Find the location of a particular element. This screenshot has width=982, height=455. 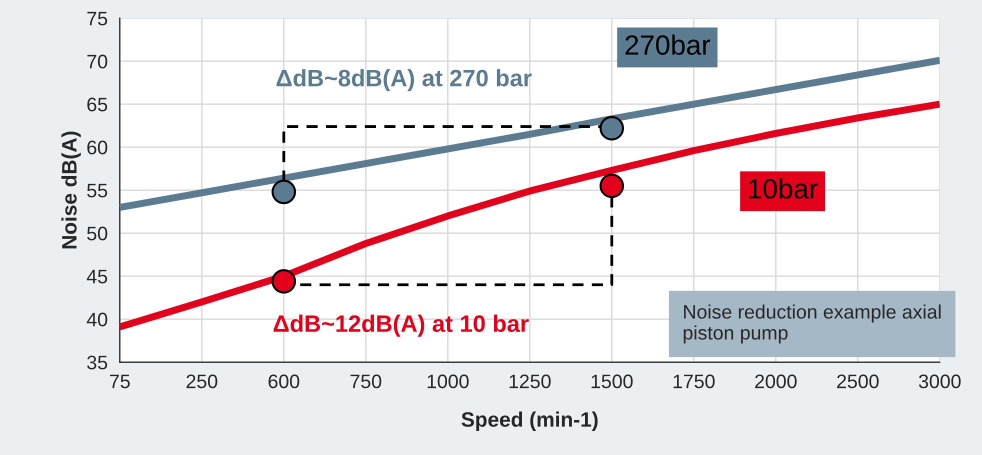

y-tick-label: 55 is located at coordinates (97, 191).